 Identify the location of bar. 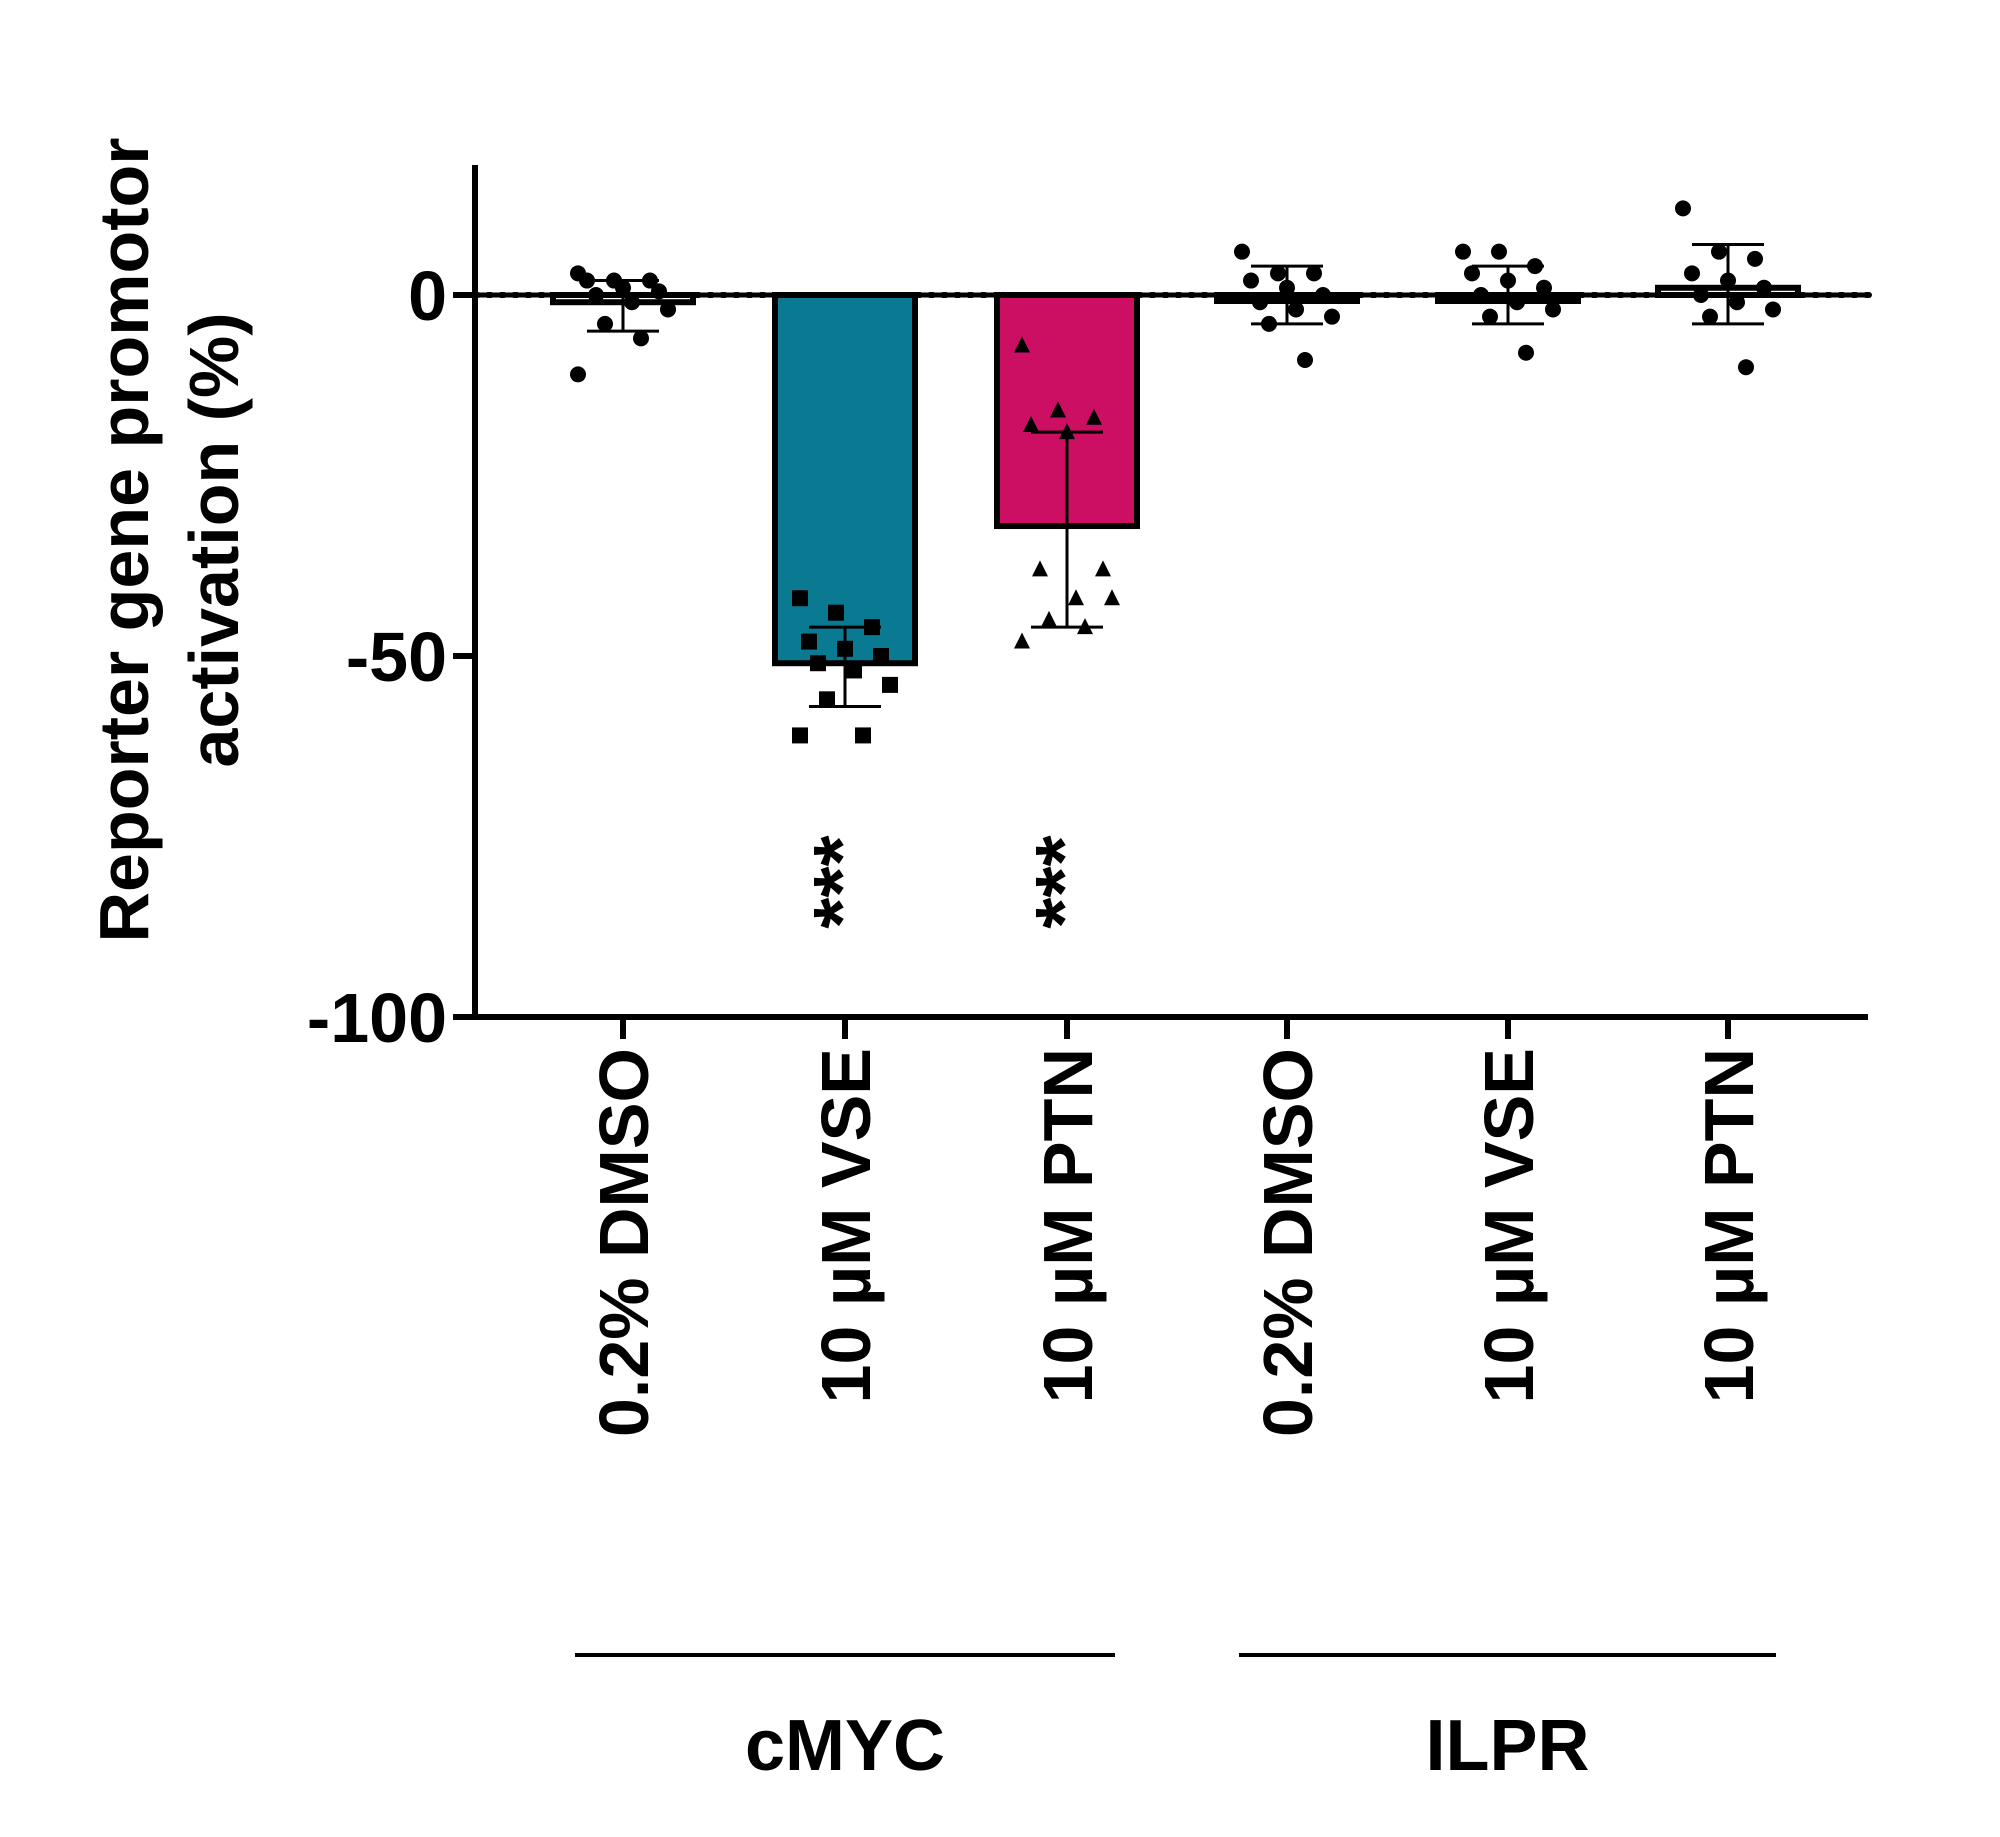
(845, 479).